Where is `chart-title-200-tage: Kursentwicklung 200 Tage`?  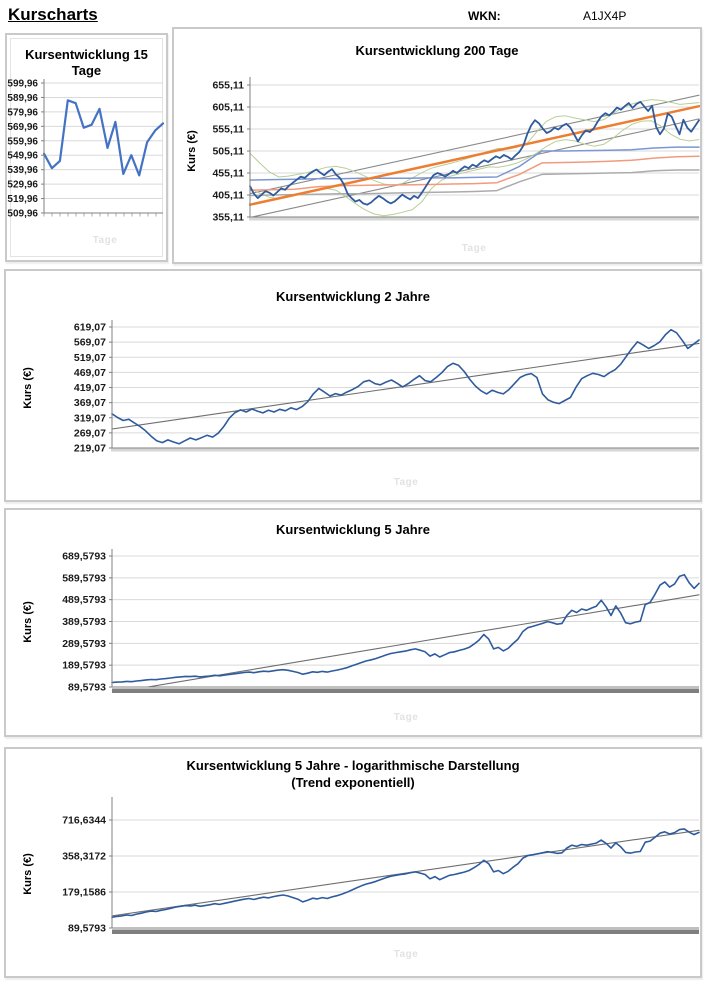 chart-title-200-tage: Kursentwicklung 200 Tage is located at coordinates (437, 50).